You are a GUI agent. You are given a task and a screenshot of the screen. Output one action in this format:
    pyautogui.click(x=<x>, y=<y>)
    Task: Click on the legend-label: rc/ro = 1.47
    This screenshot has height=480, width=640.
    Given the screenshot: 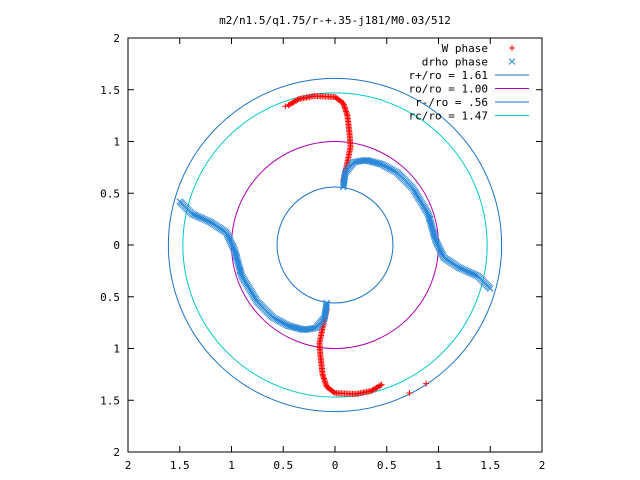 What is the action you would take?
    pyautogui.click(x=448, y=116)
    